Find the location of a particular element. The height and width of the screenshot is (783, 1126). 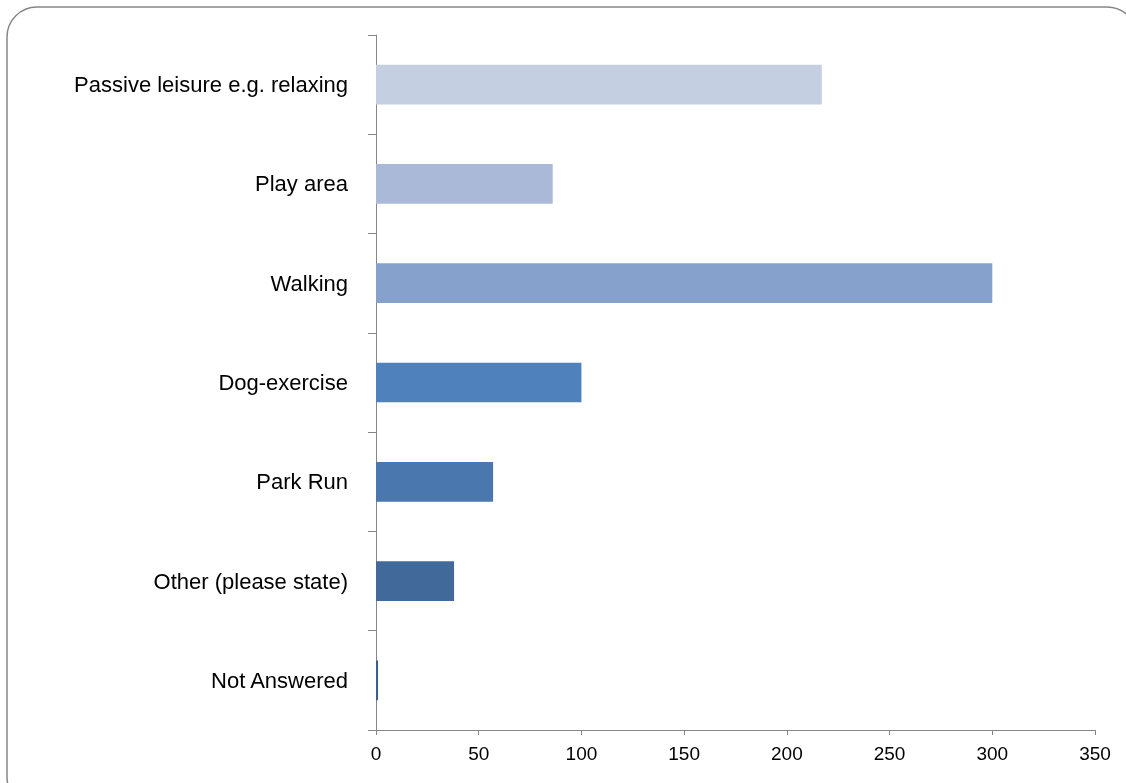

x-tick-label: 200 is located at coordinates (787, 753).